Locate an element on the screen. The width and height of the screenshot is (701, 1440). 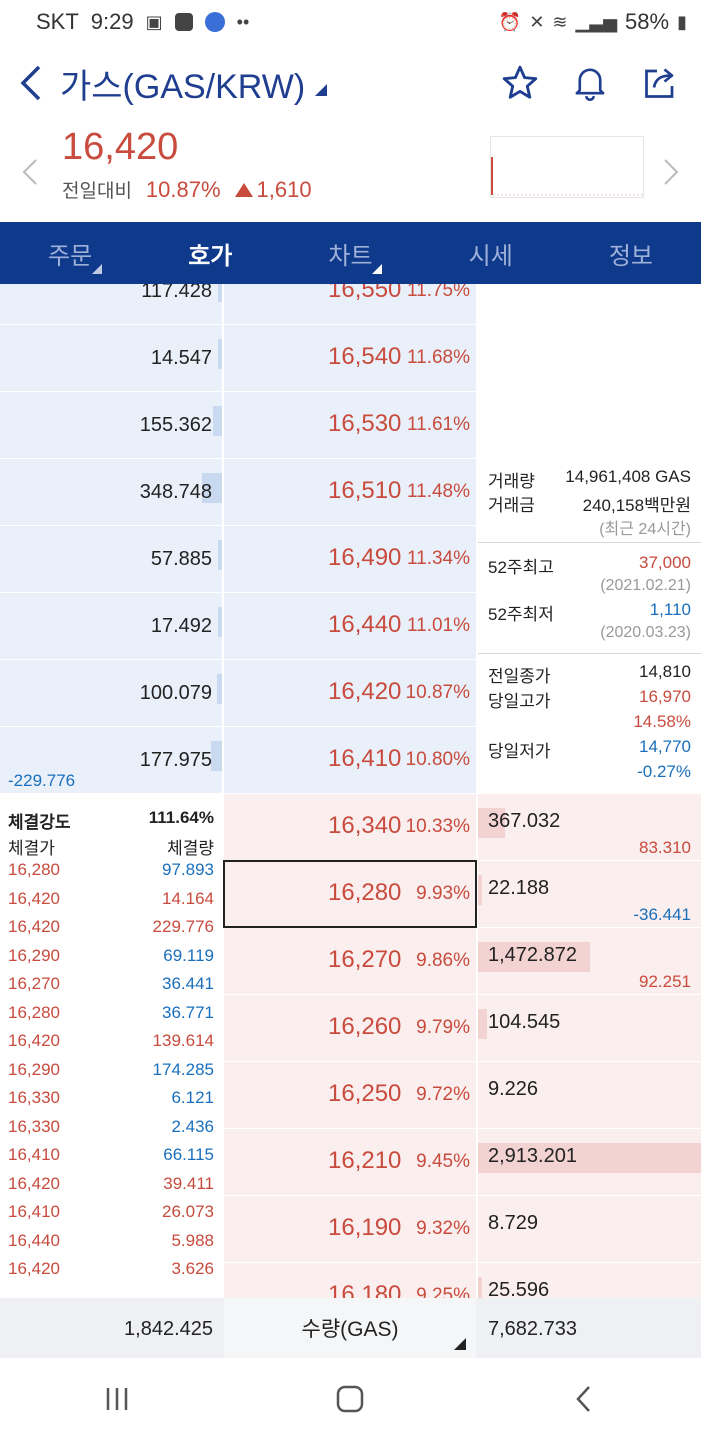
nav-back-button is located at coordinates (584, 1399).